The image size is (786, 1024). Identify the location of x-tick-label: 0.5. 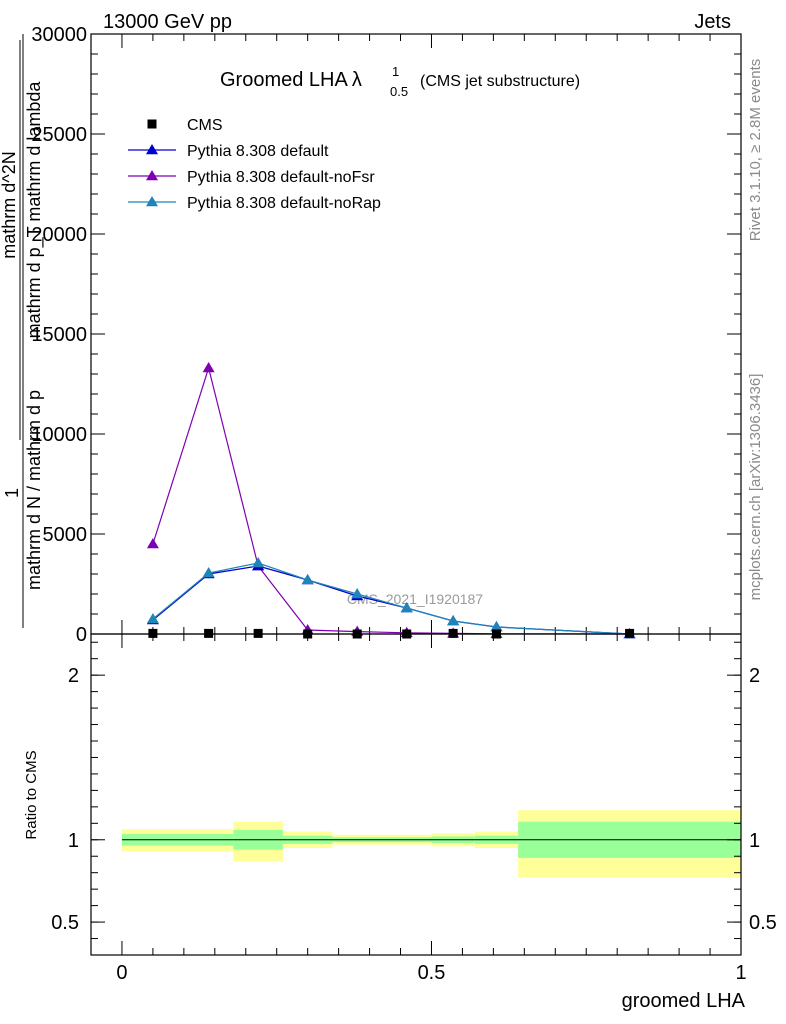
(432, 973).